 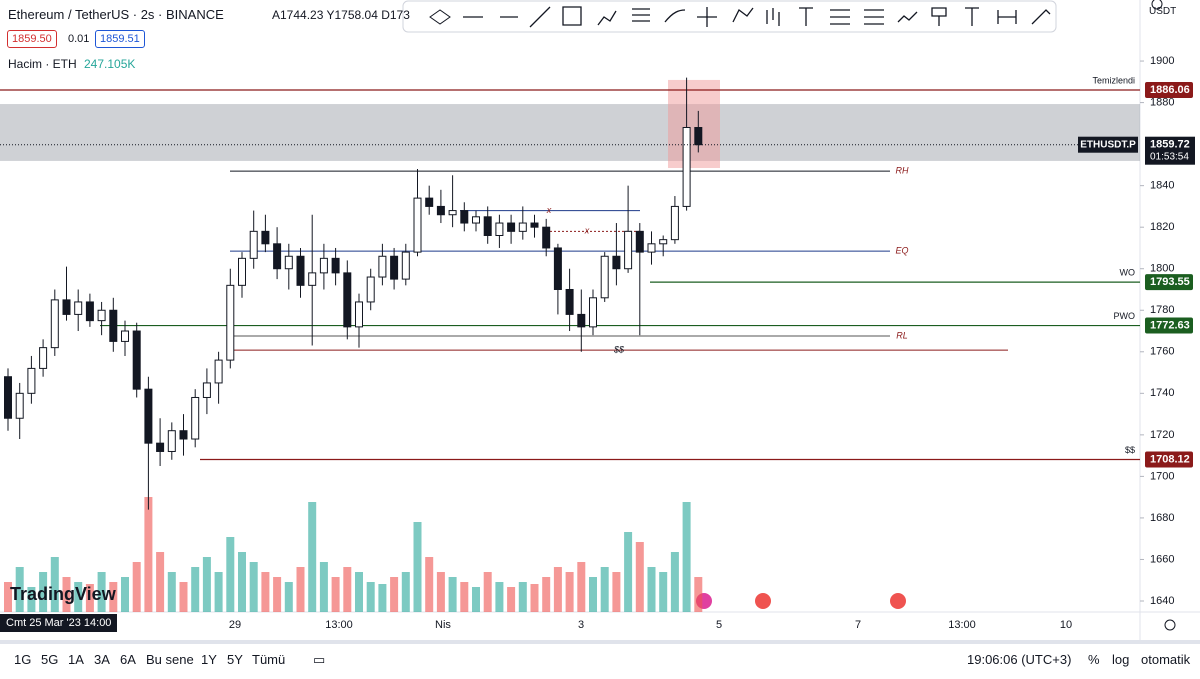 I want to click on segment-tag: $$, so click(x=619, y=350).